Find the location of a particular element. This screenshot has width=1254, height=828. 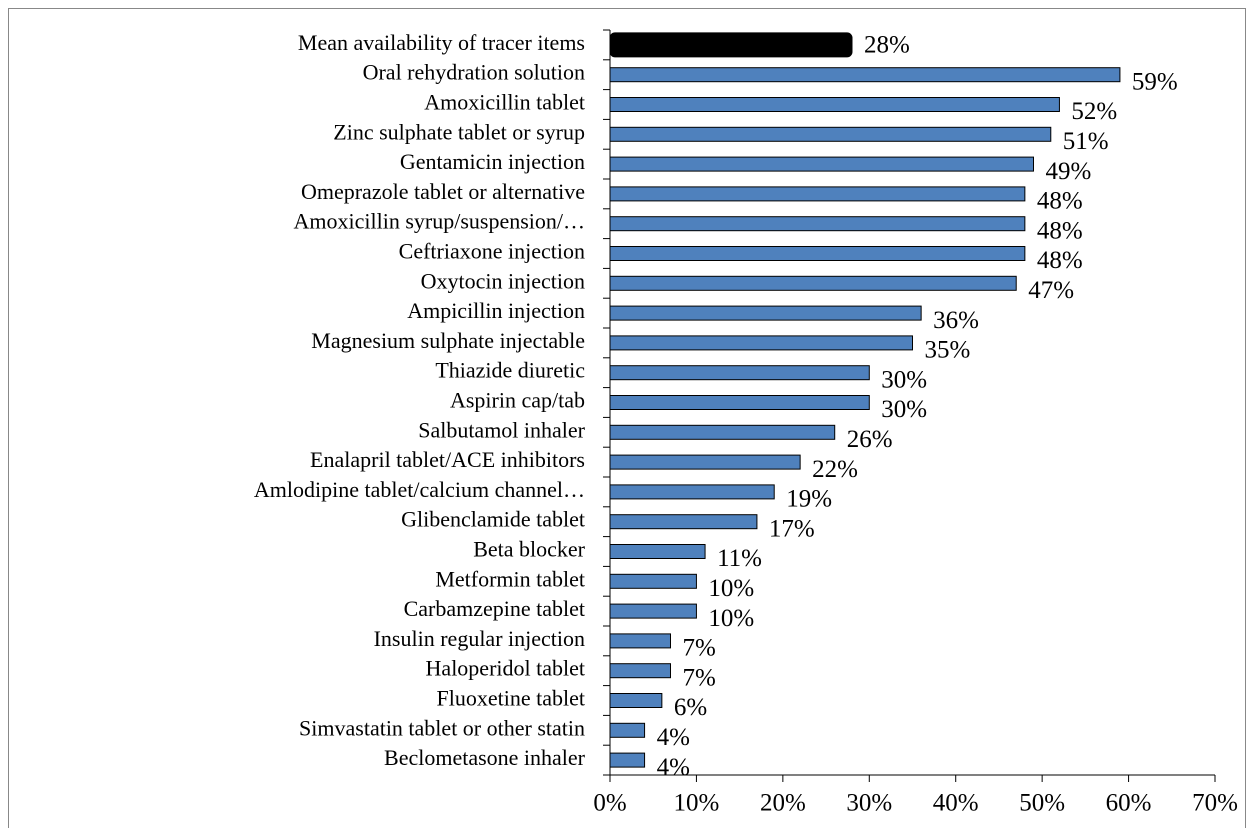

value-label: 52% is located at coordinates (1094, 111).